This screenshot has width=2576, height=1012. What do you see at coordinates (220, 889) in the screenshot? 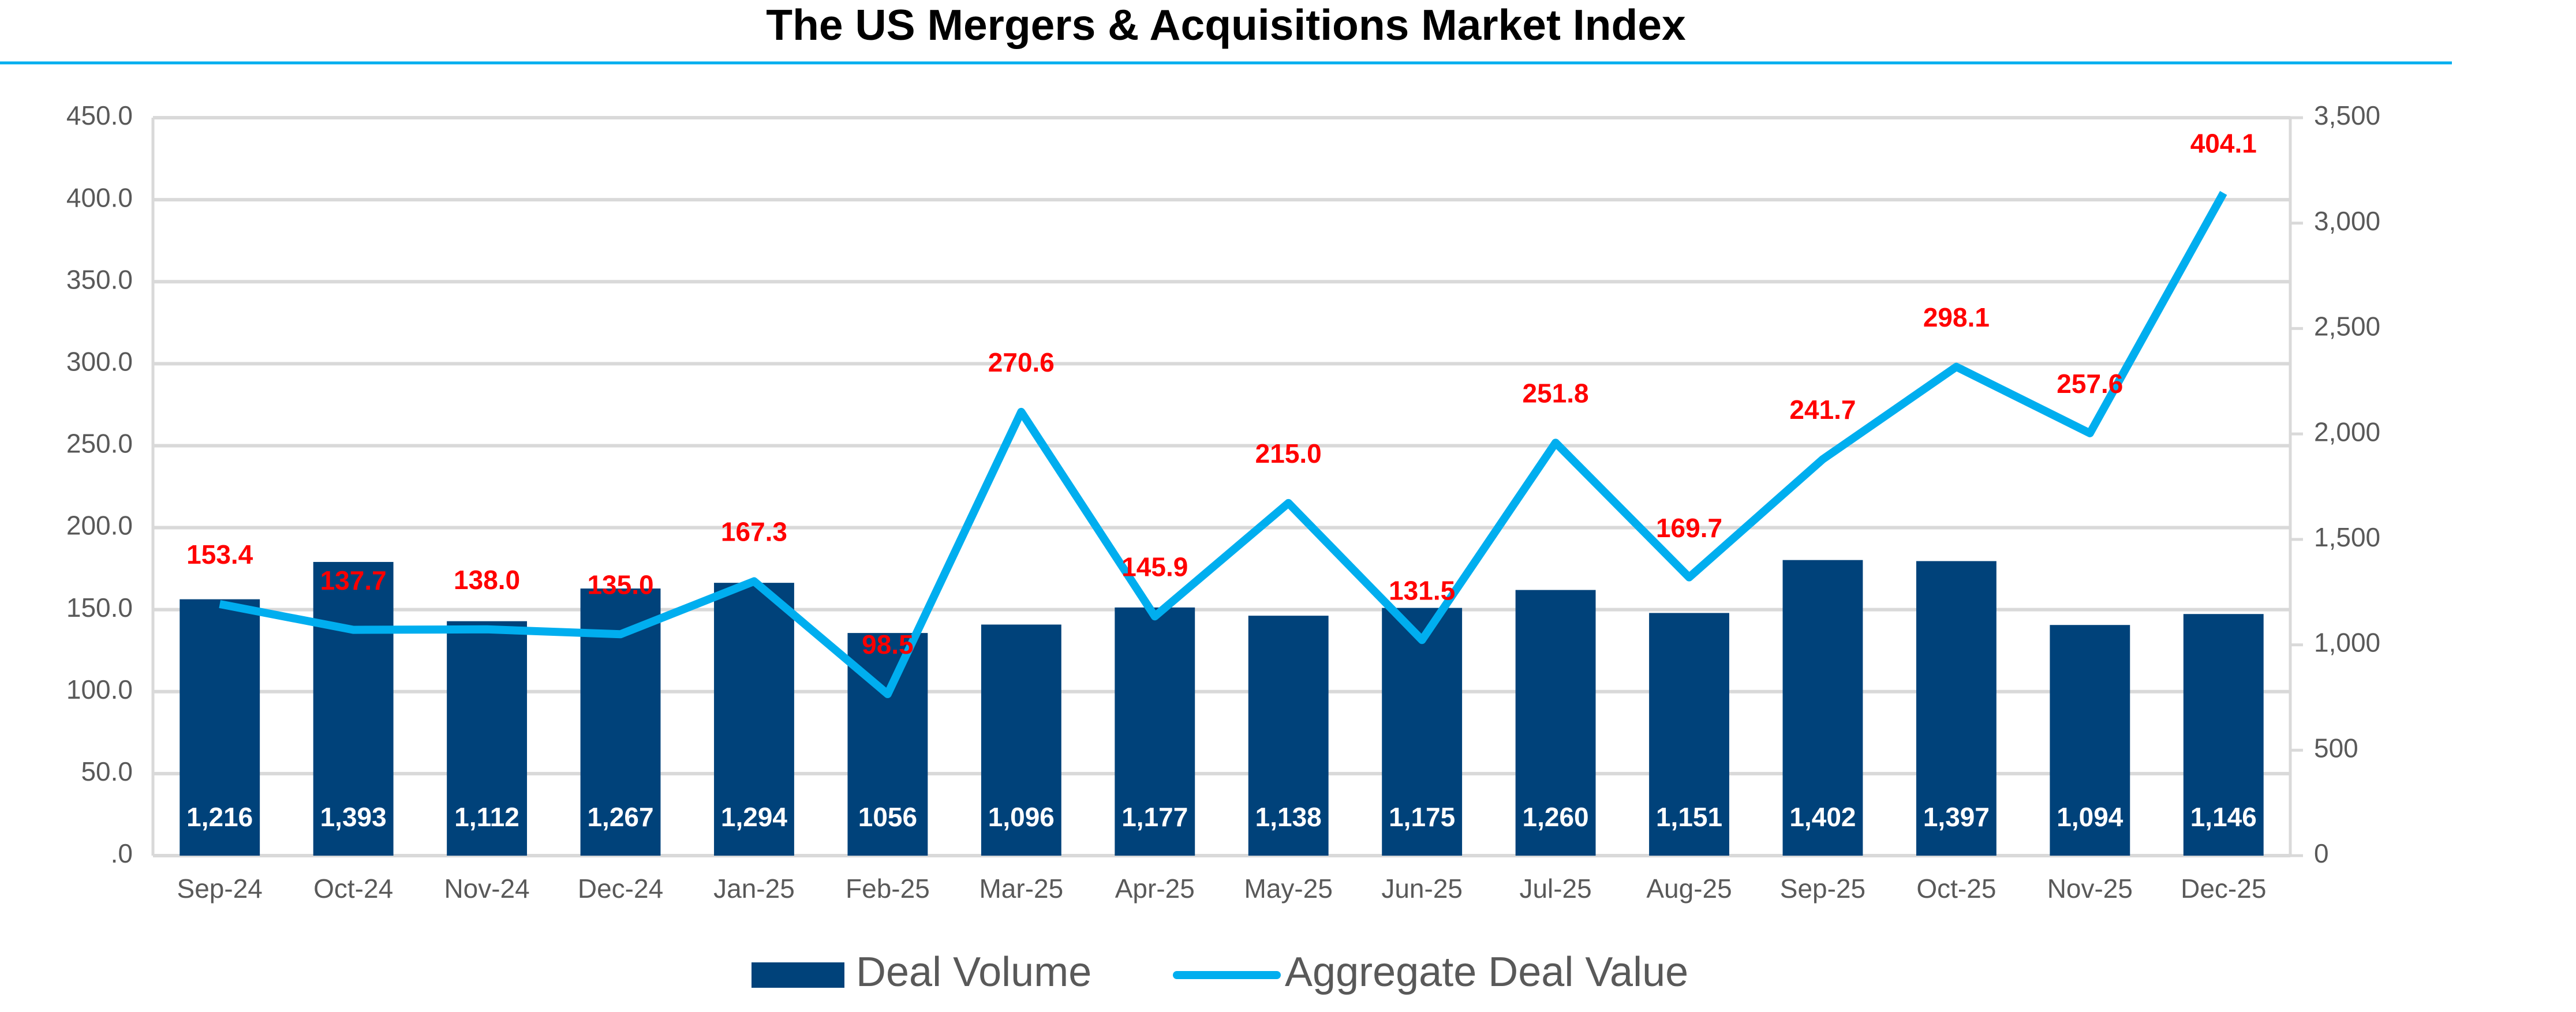
I see `x-tick-label: Sep-24` at bounding box center [220, 889].